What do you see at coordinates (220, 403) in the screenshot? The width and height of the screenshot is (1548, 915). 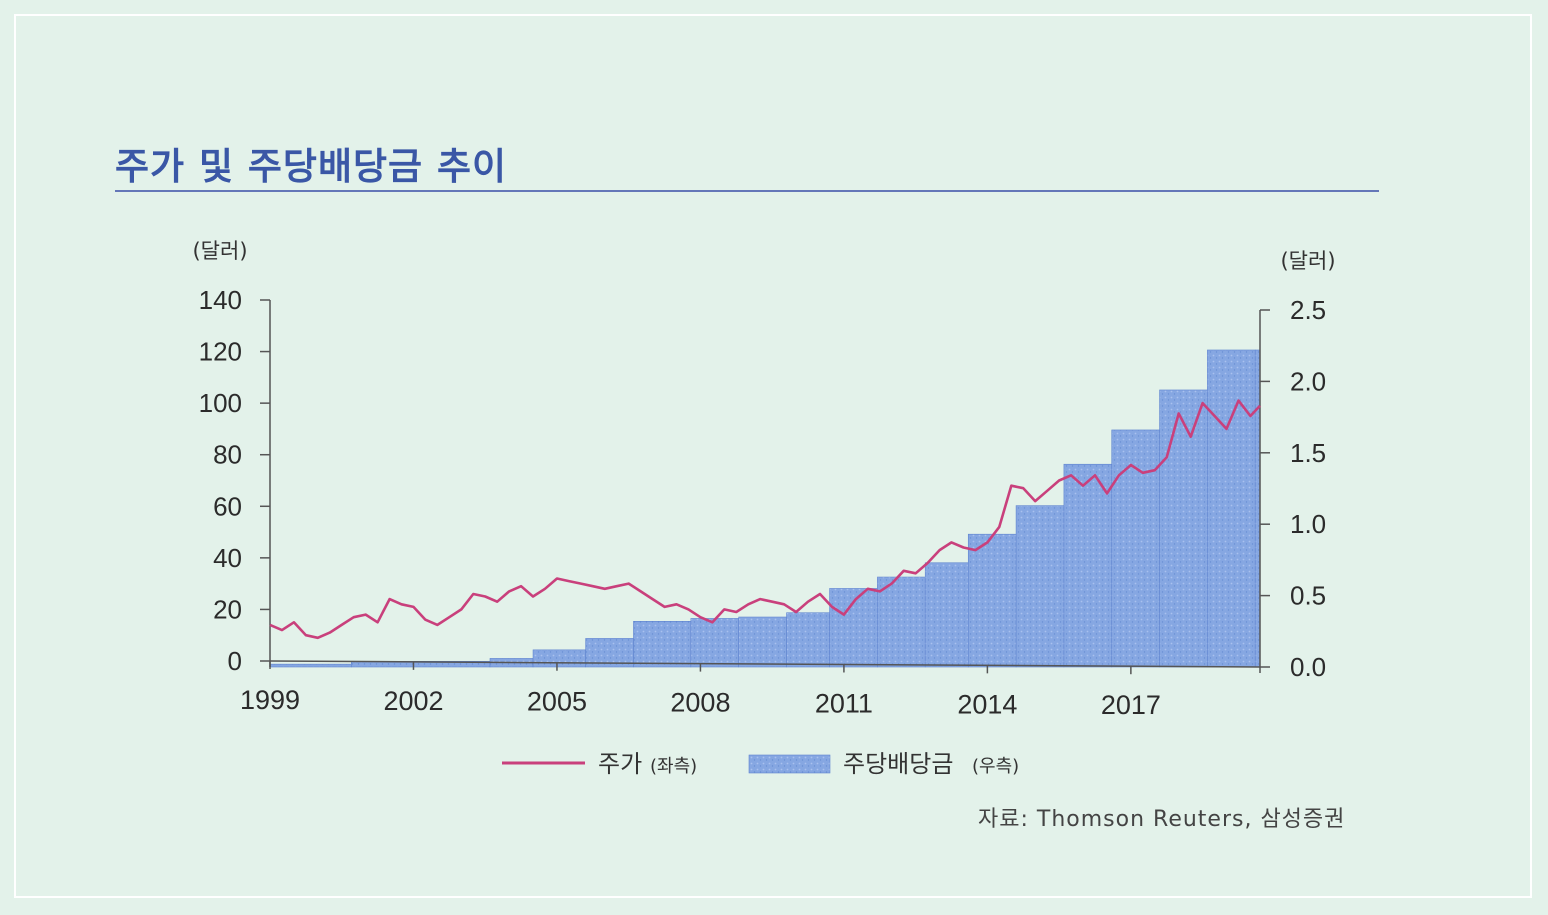 I see `left-tick-label: 100` at bounding box center [220, 403].